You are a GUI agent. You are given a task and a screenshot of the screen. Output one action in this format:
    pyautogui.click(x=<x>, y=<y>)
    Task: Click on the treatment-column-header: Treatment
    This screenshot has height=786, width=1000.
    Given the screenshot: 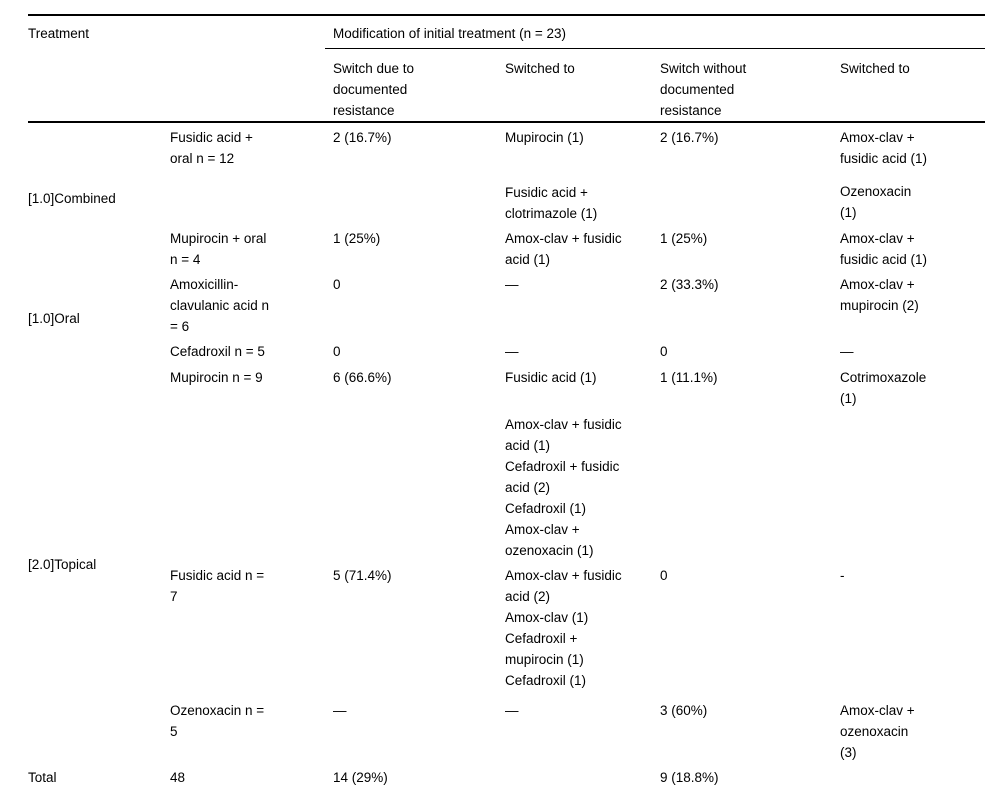 What is the action you would take?
    pyautogui.click(x=59, y=33)
    